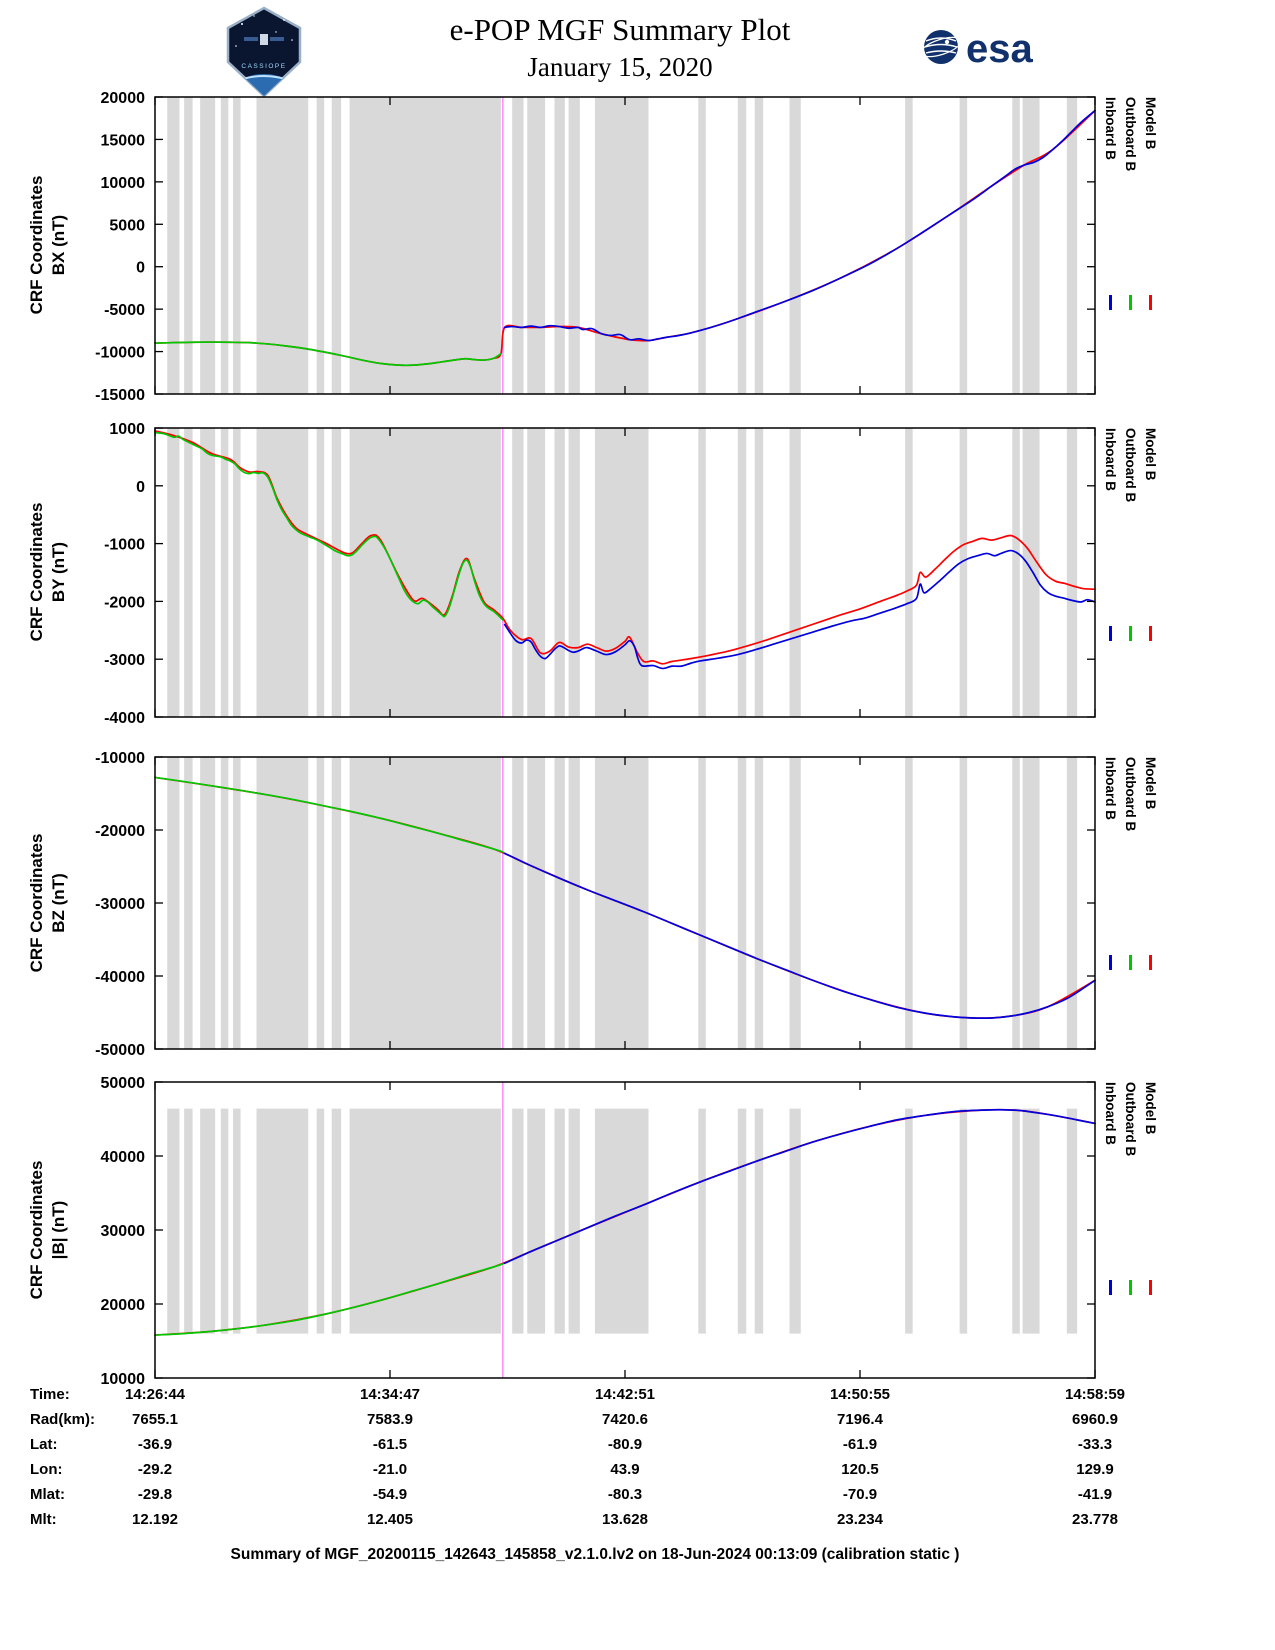 The image size is (1275, 1650). I want to click on series-curve-model-b, so click(625, 547).